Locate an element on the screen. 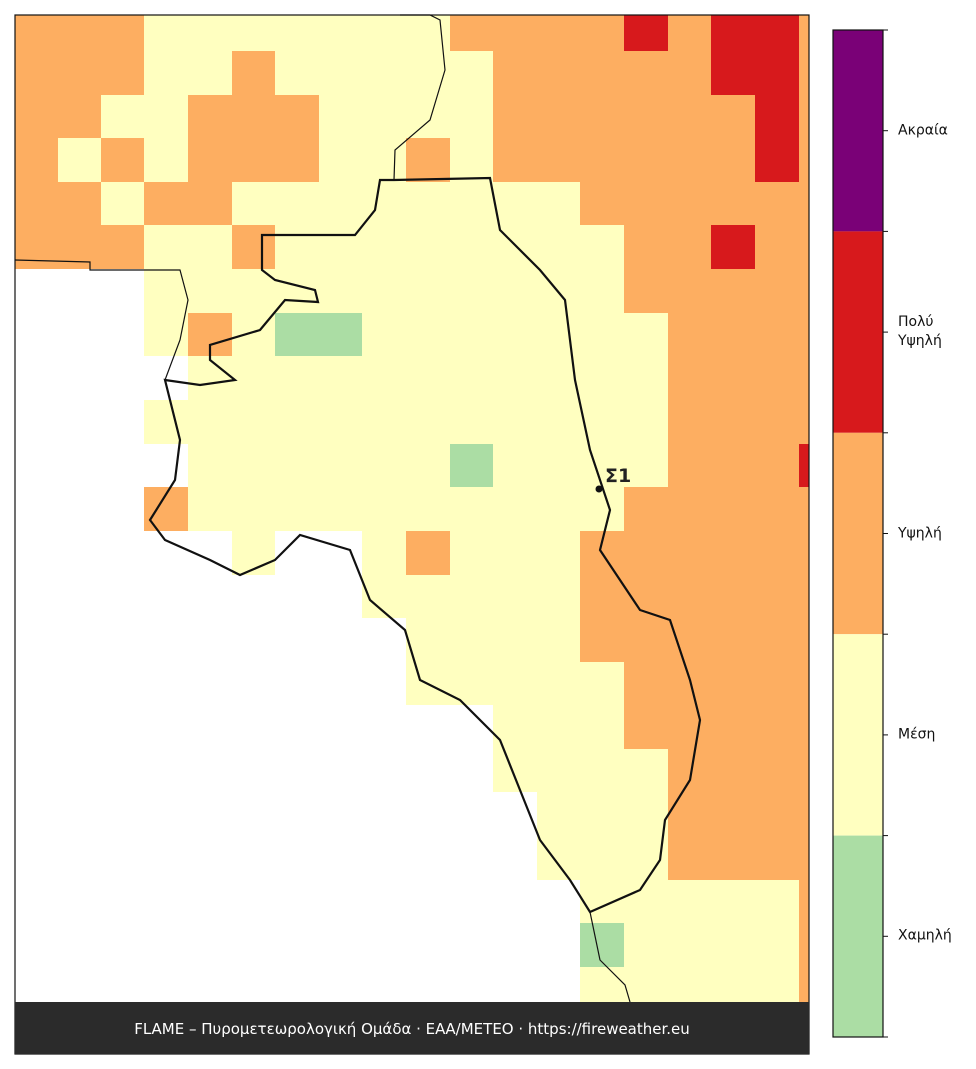  colorbar-label: Πολύ Υψηλή is located at coordinates (920, 332).